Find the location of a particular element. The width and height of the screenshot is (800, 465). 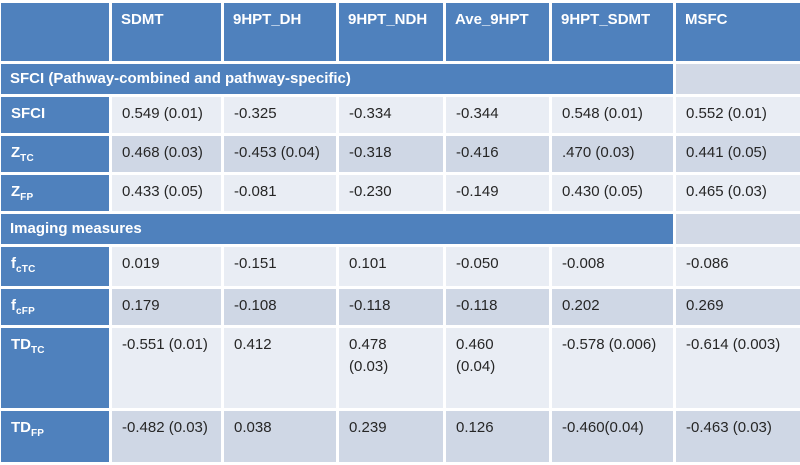

cell-fcfp-9hpt-sdmt: 0.202 is located at coordinates (613, 307).